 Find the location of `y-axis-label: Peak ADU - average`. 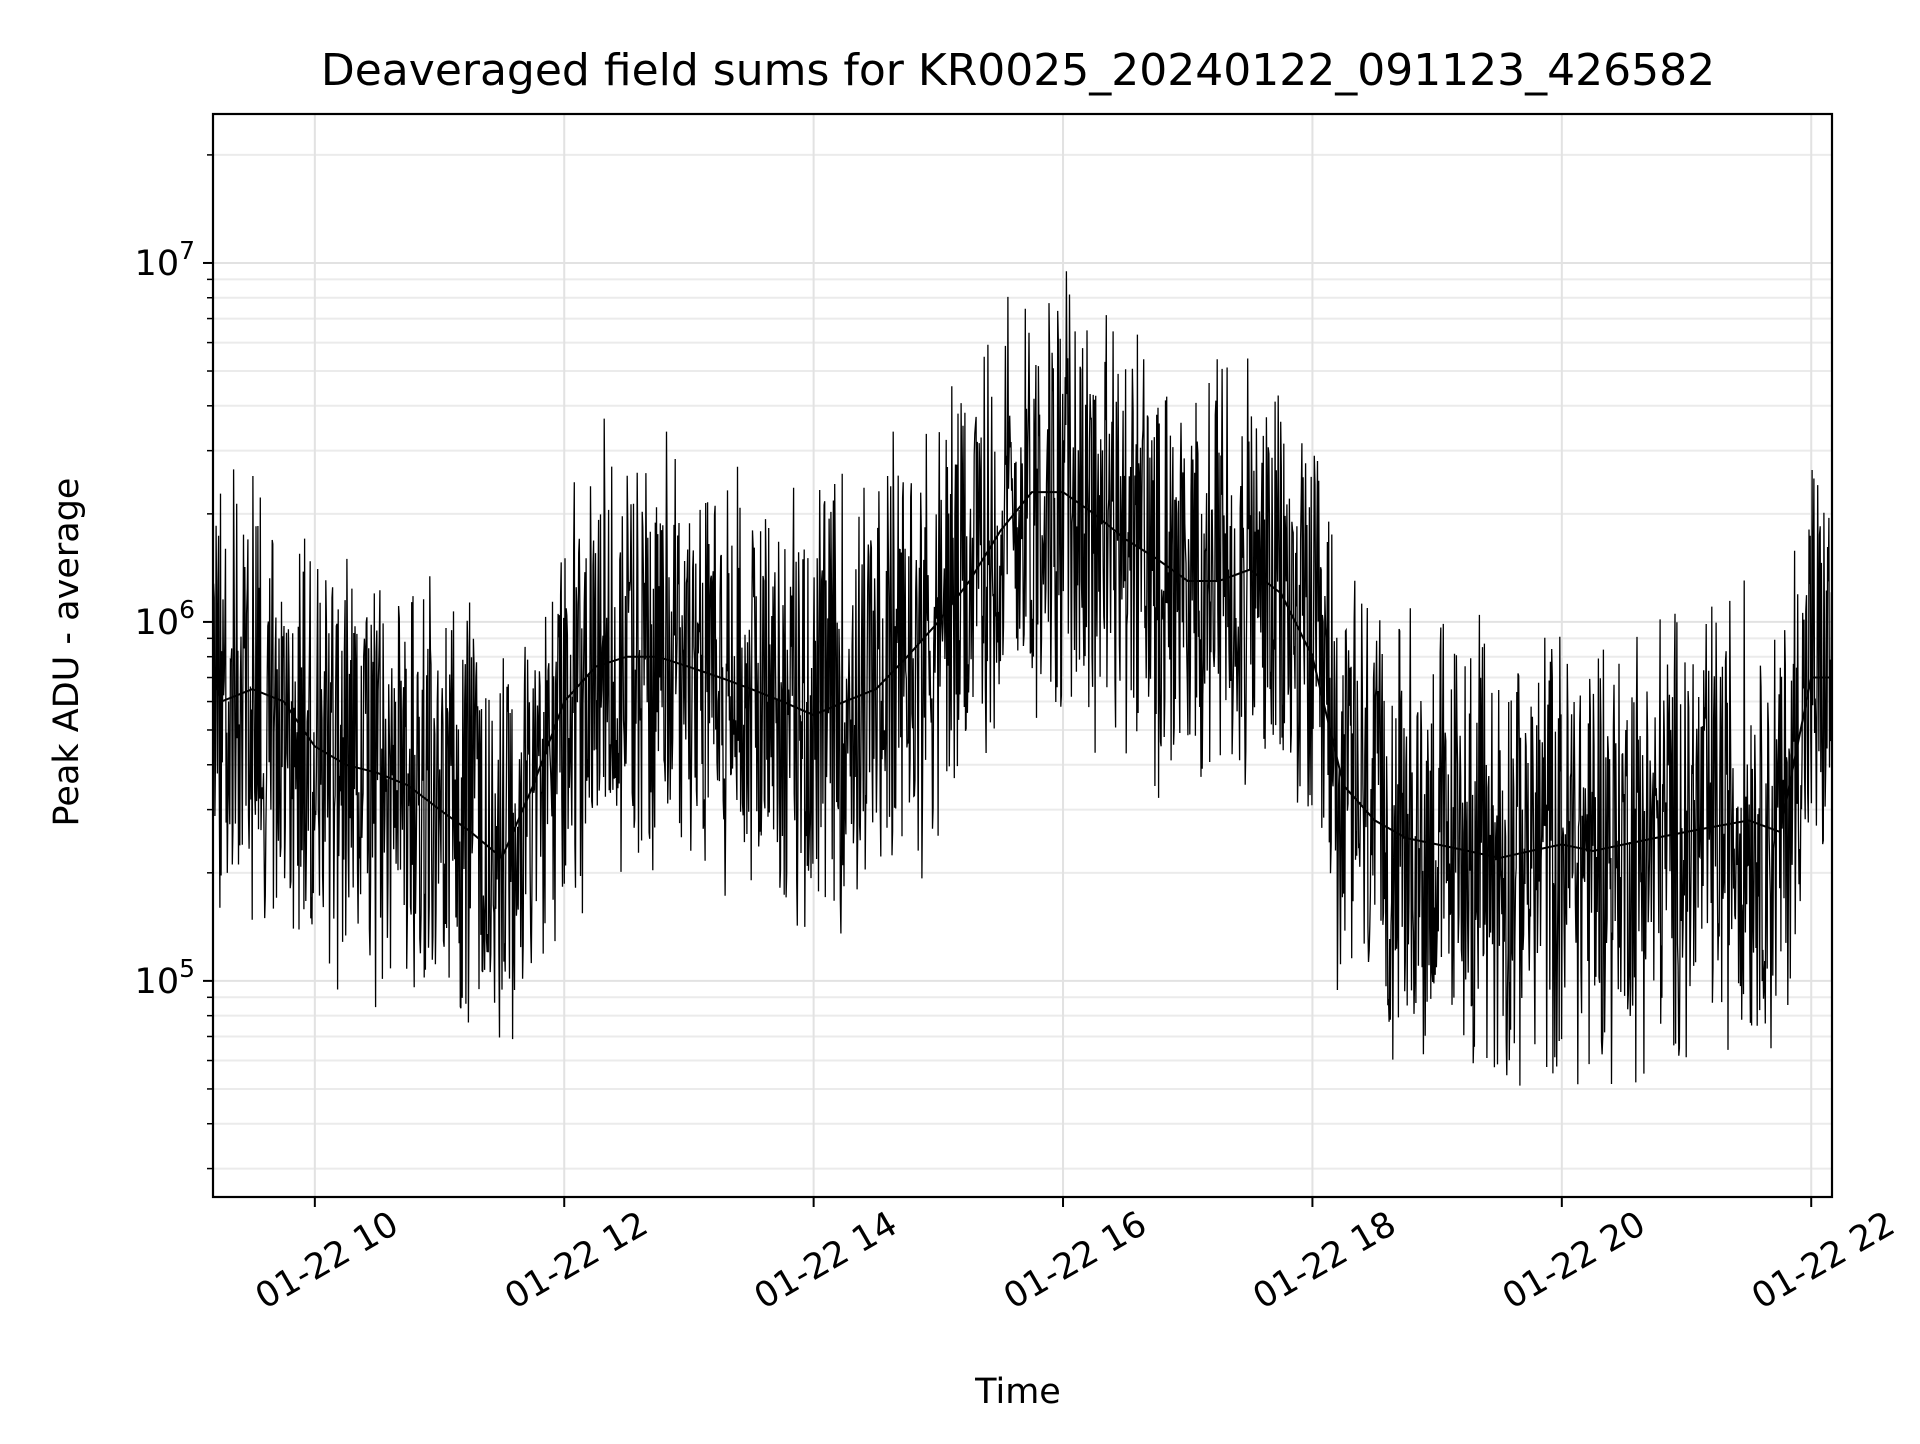

y-axis-label: Peak ADU - average is located at coordinates (67, 652).